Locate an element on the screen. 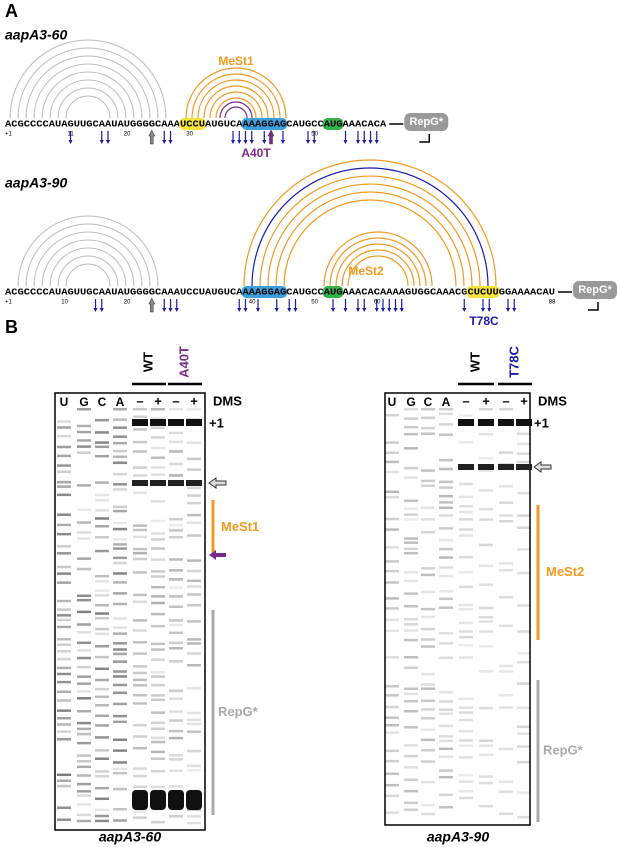  region-label: MeSt1 is located at coordinates (240, 526).